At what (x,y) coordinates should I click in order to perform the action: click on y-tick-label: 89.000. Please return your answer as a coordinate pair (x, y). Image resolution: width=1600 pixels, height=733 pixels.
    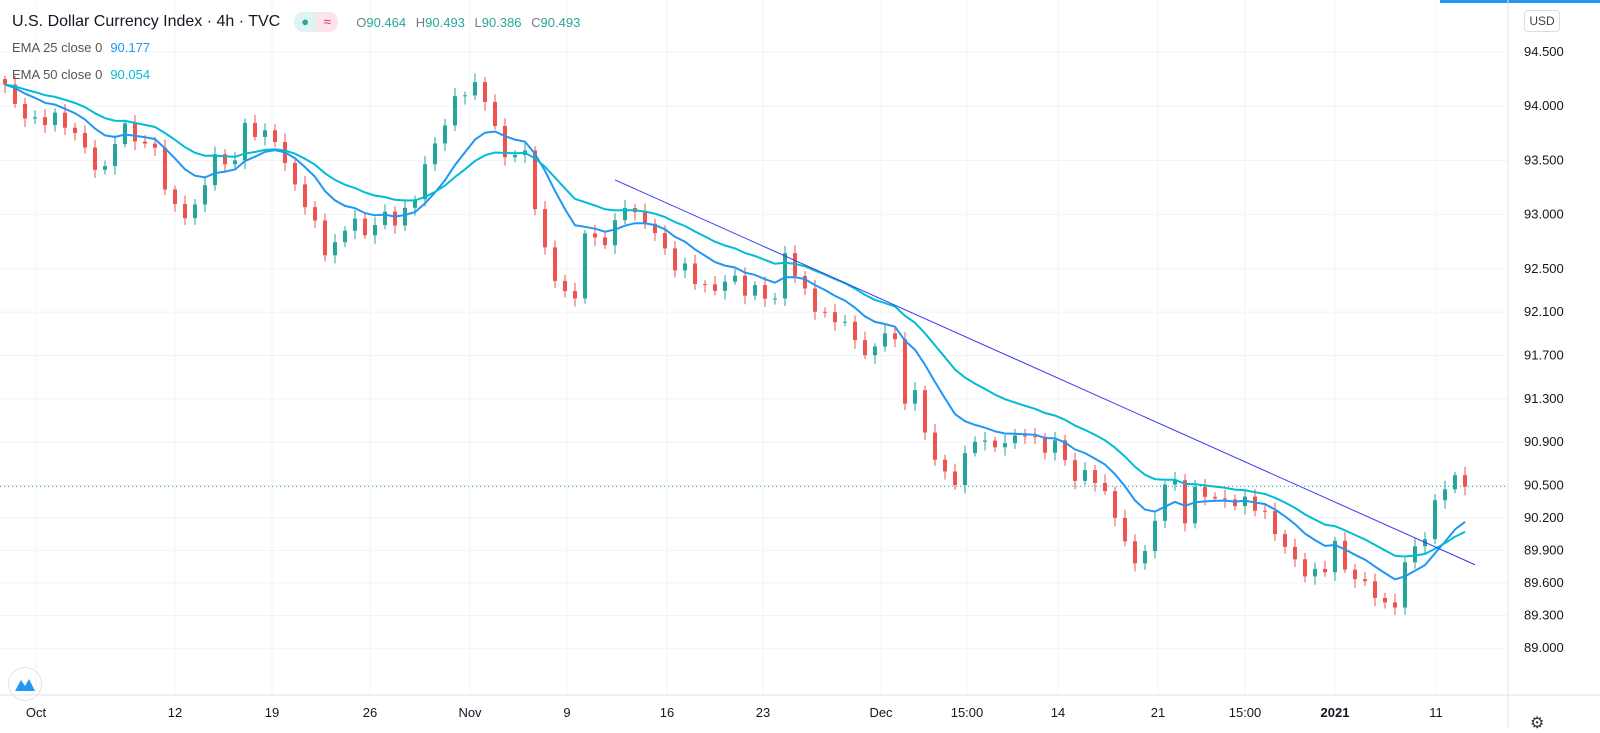
    Looking at the image, I should click on (1544, 647).